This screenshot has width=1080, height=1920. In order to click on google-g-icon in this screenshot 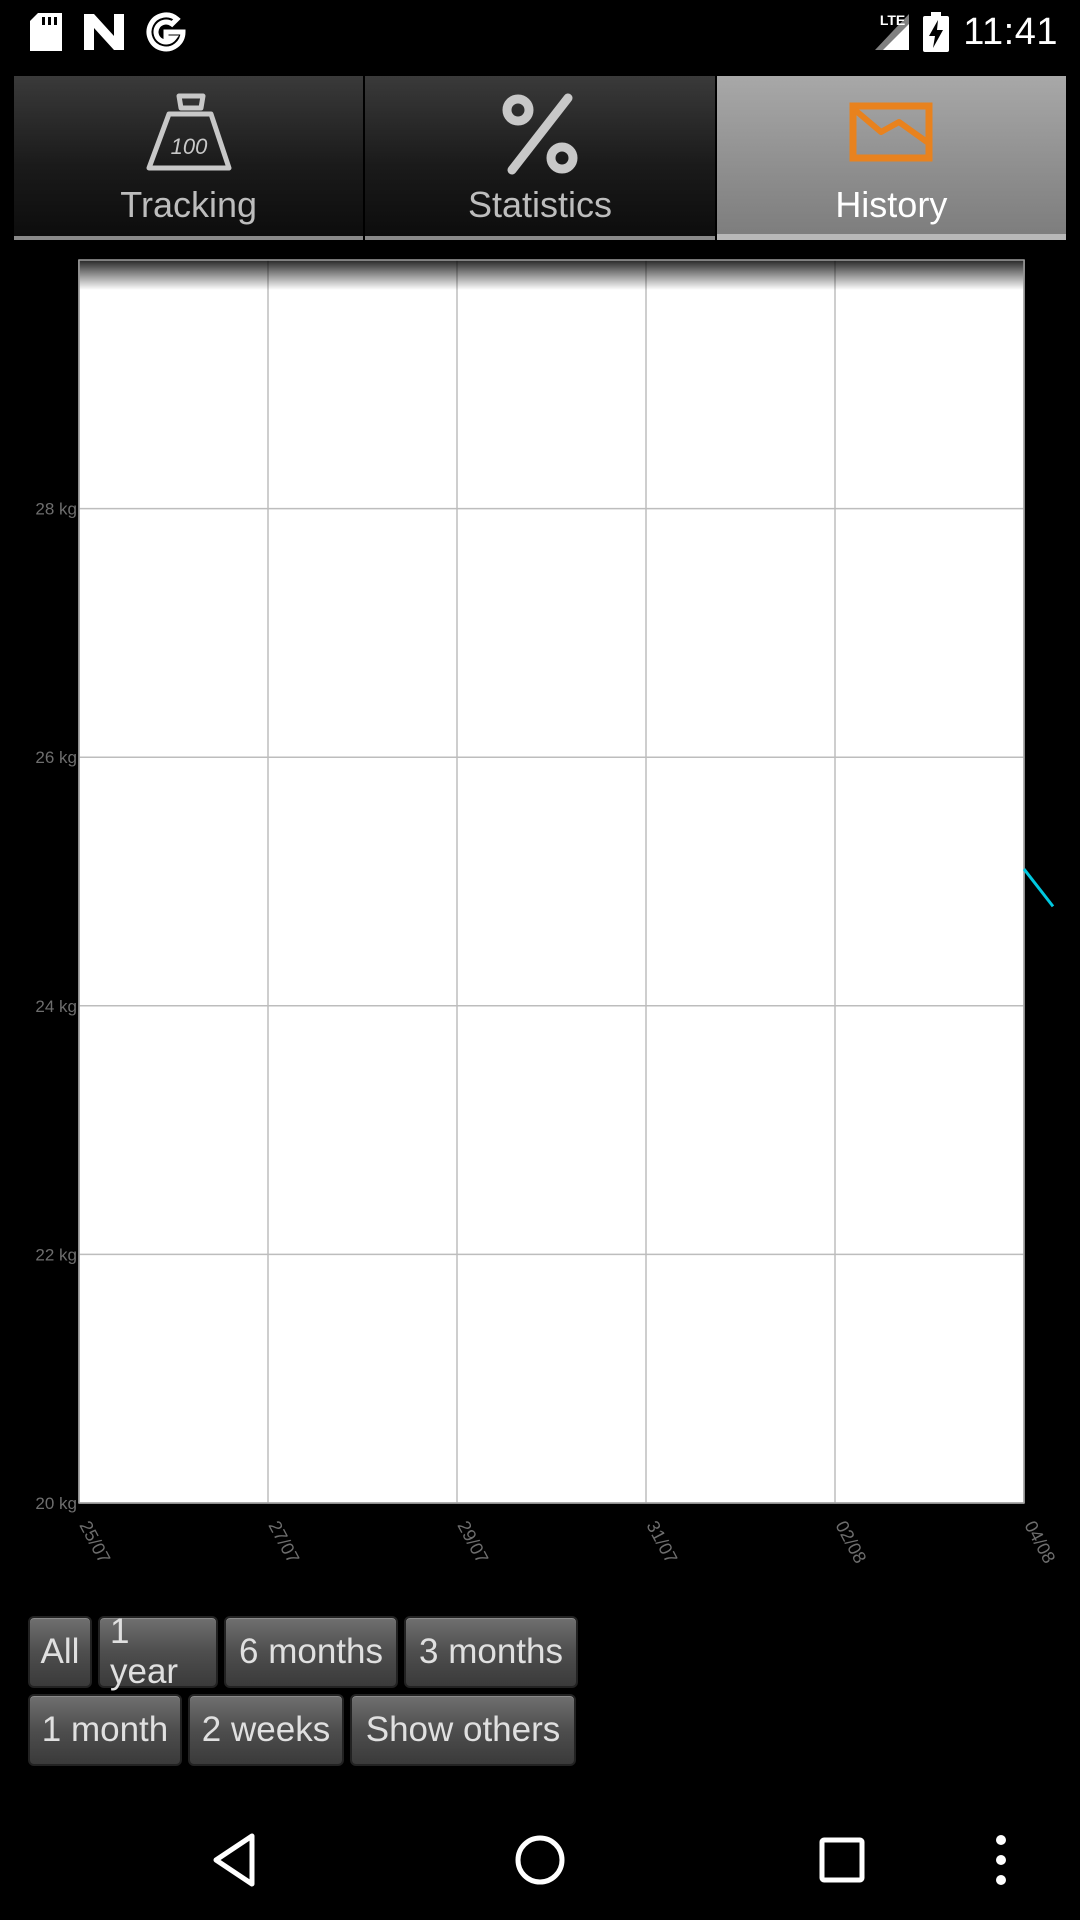, I will do `click(166, 32)`.